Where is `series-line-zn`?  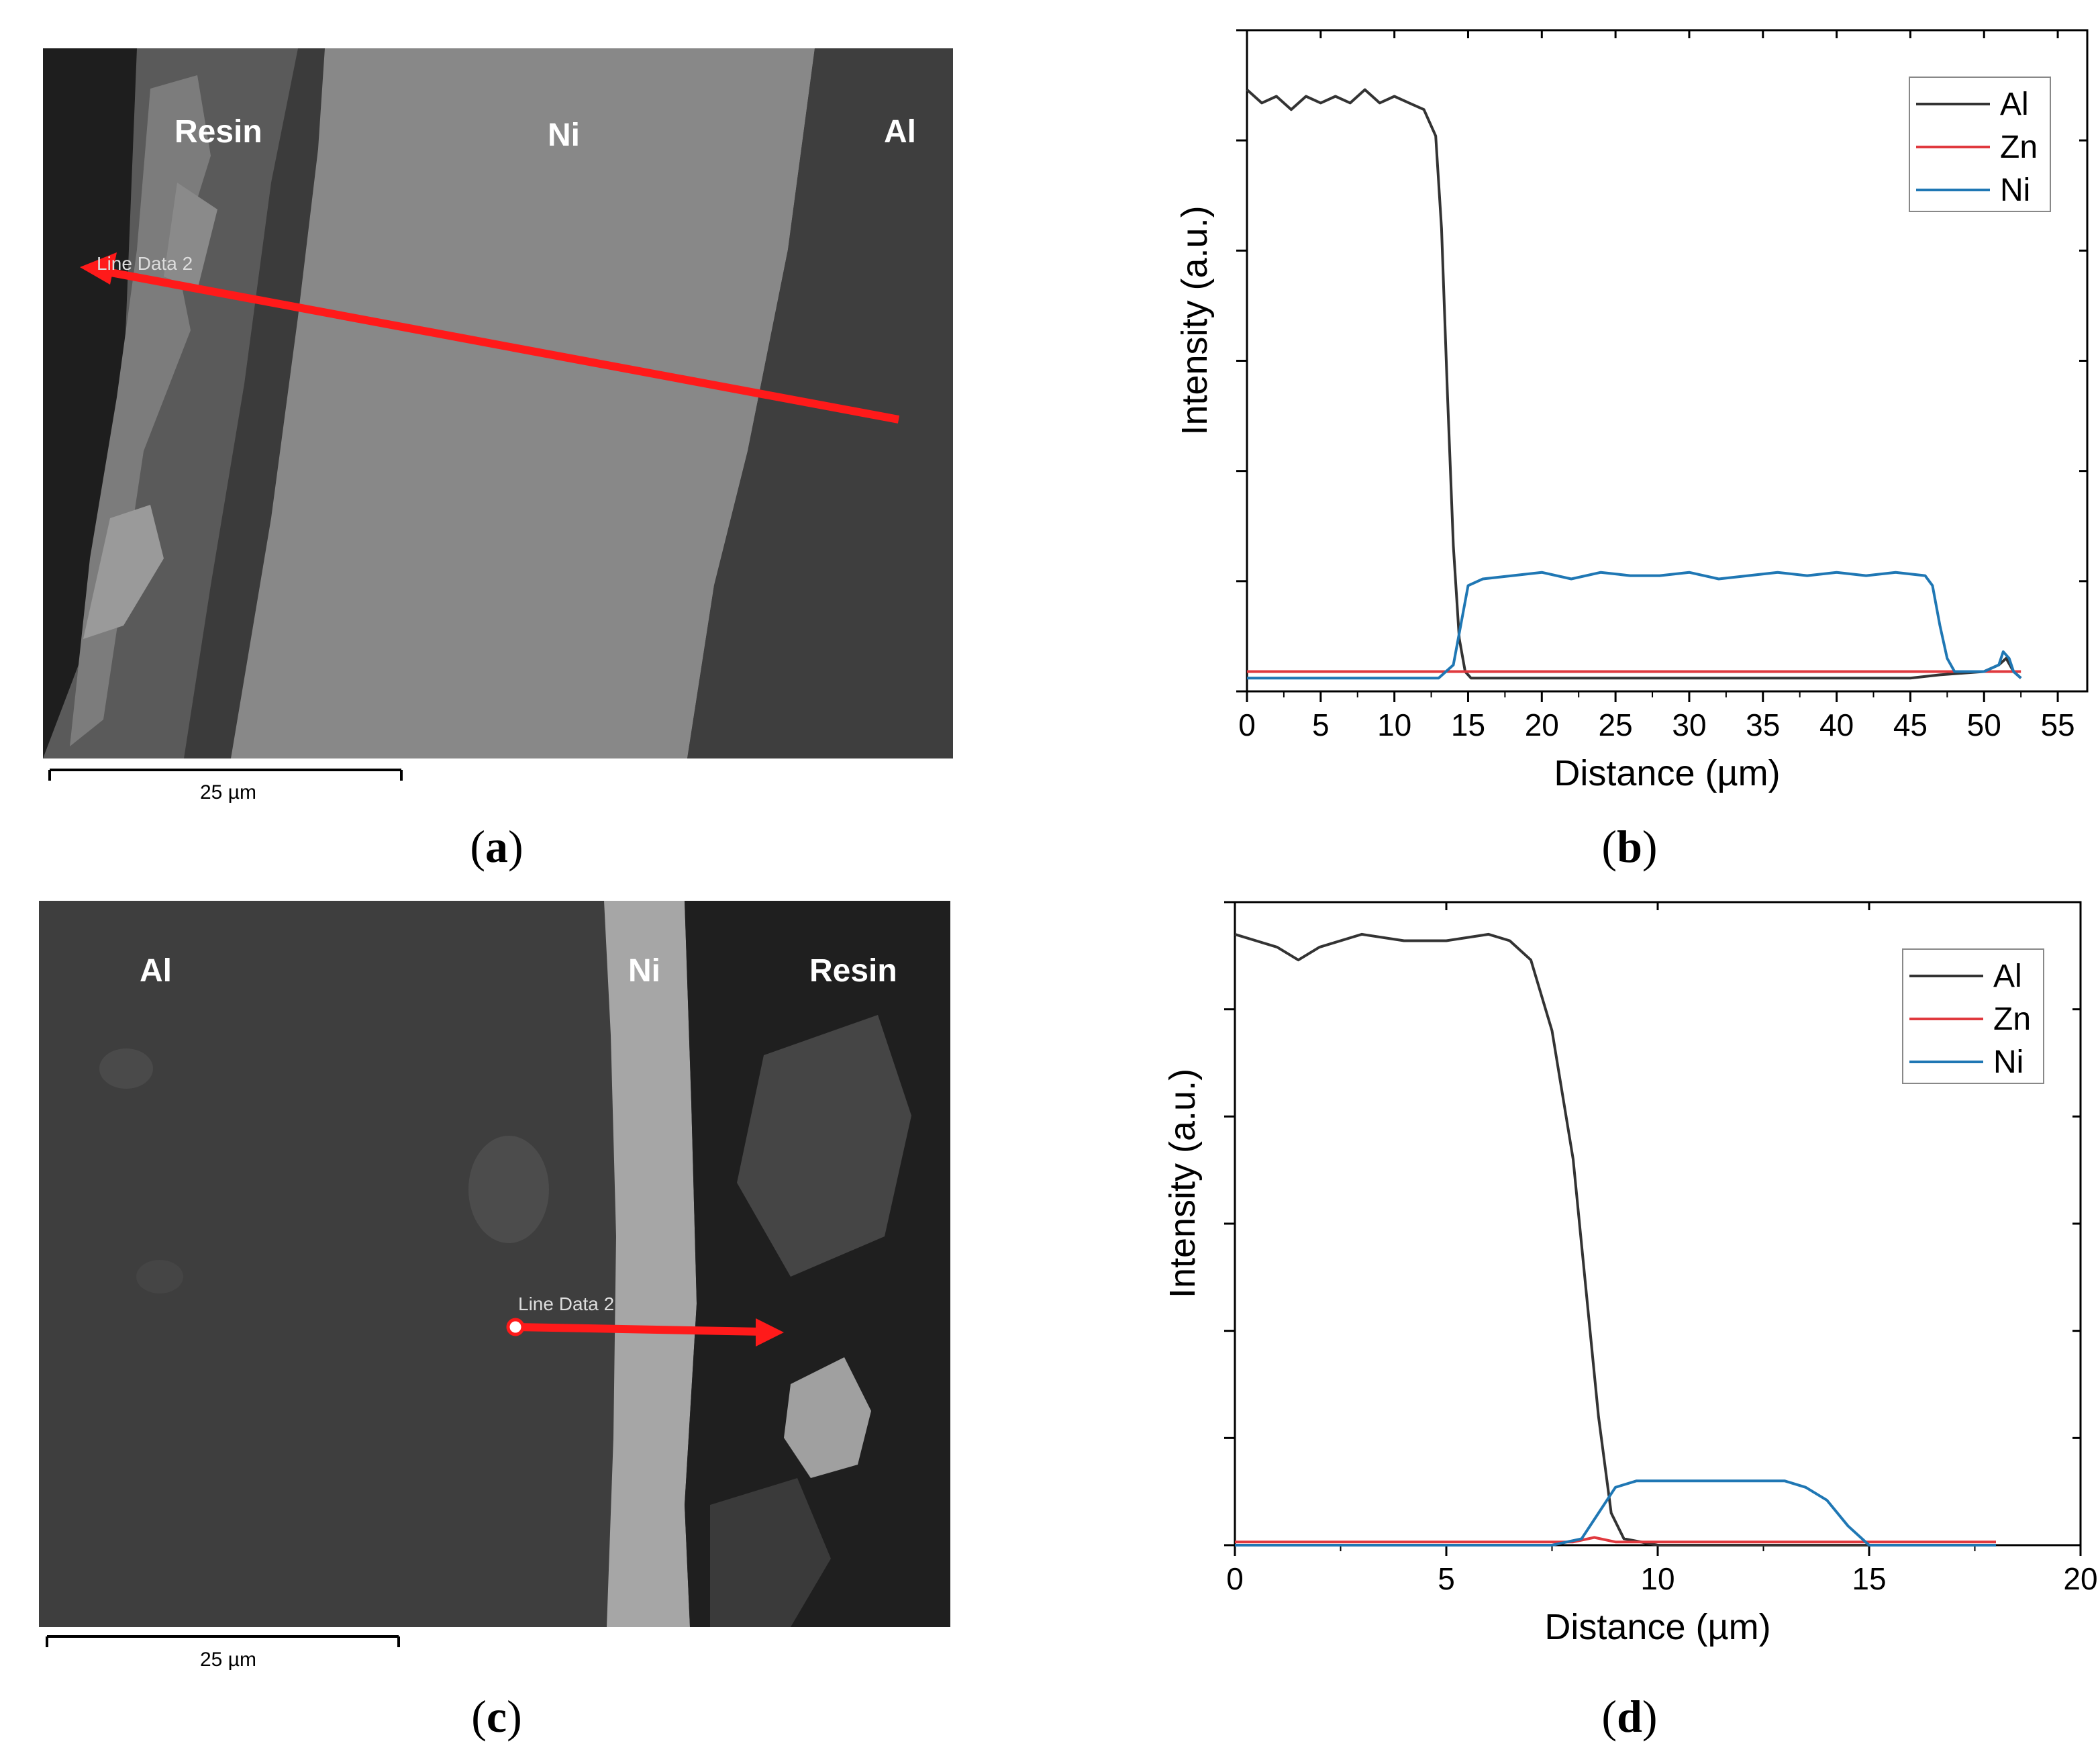
series-line-zn is located at coordinates (1615, 1540).